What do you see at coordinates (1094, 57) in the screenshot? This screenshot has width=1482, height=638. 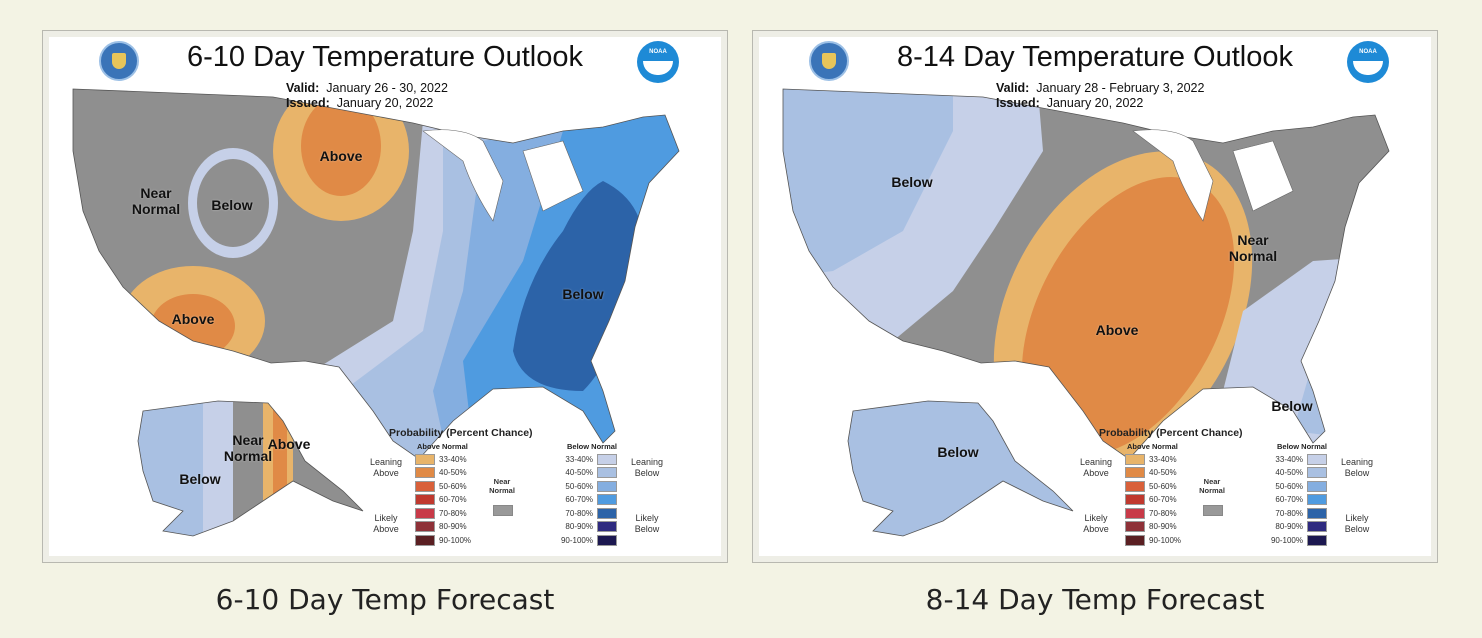 I see `map-title: 8-14 Day Temperature Outlook` at bounding box center [1094, 57].